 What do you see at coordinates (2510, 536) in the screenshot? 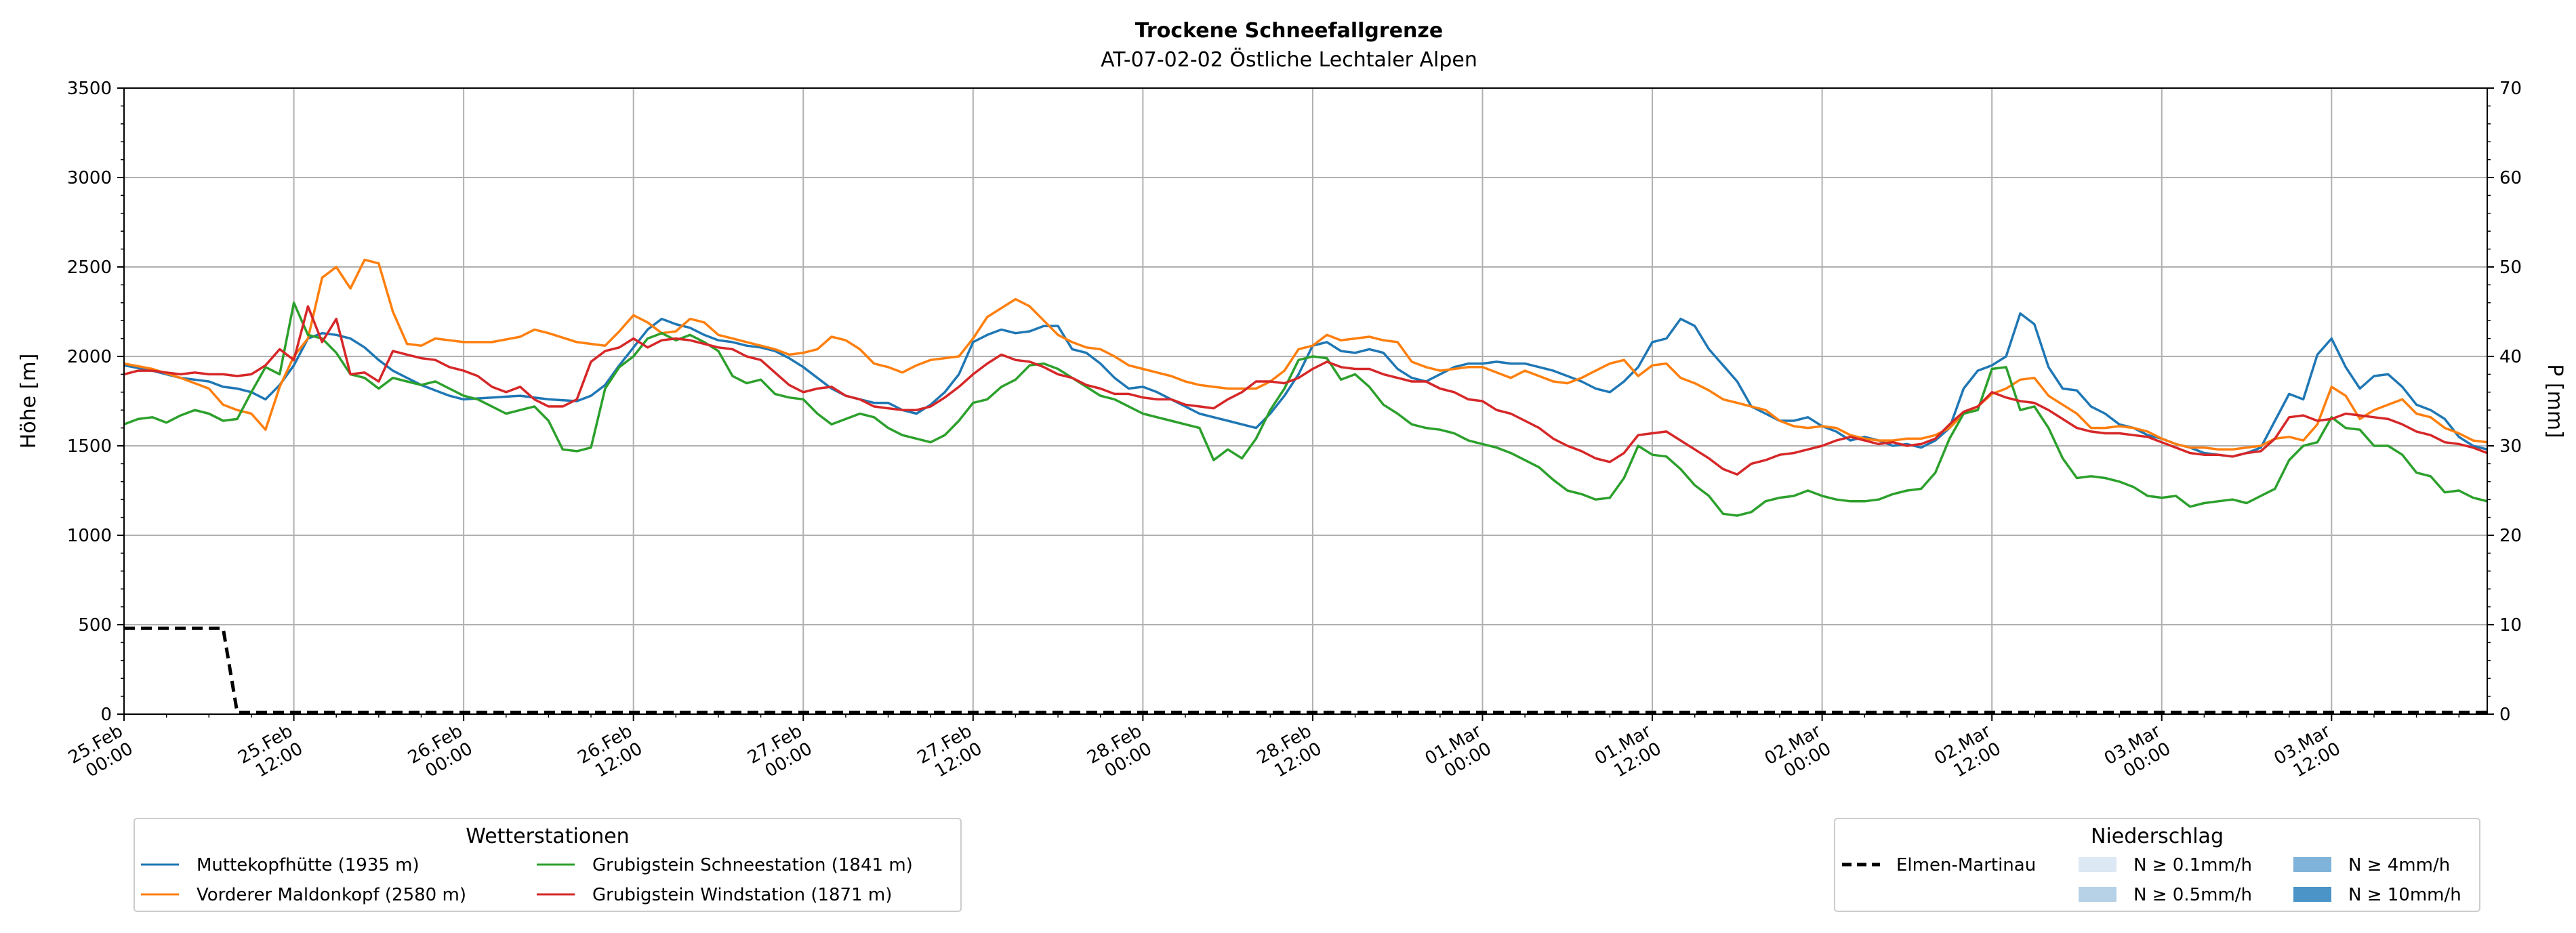
I see `tick-label-y2: 20` at bounding box center [2510, 536].